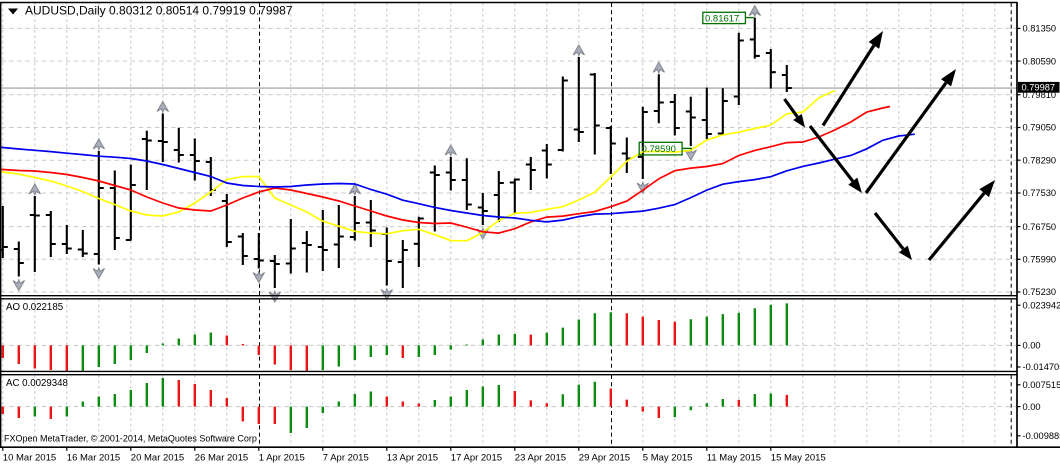  I want to click on svg-text: 0.75990, so click(1040, 260).